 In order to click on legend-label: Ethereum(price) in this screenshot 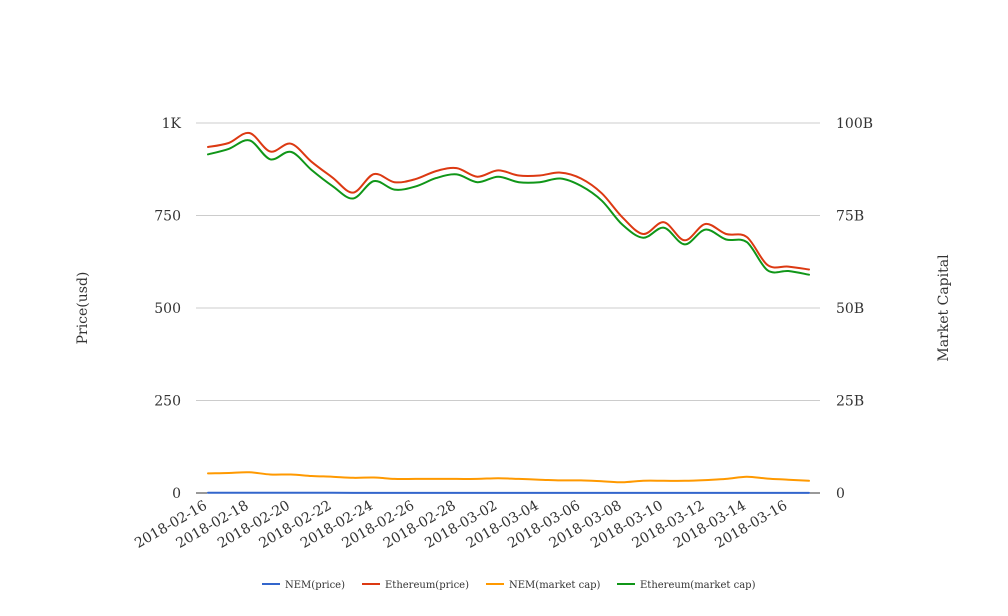, I will do `click(427, 585)`.